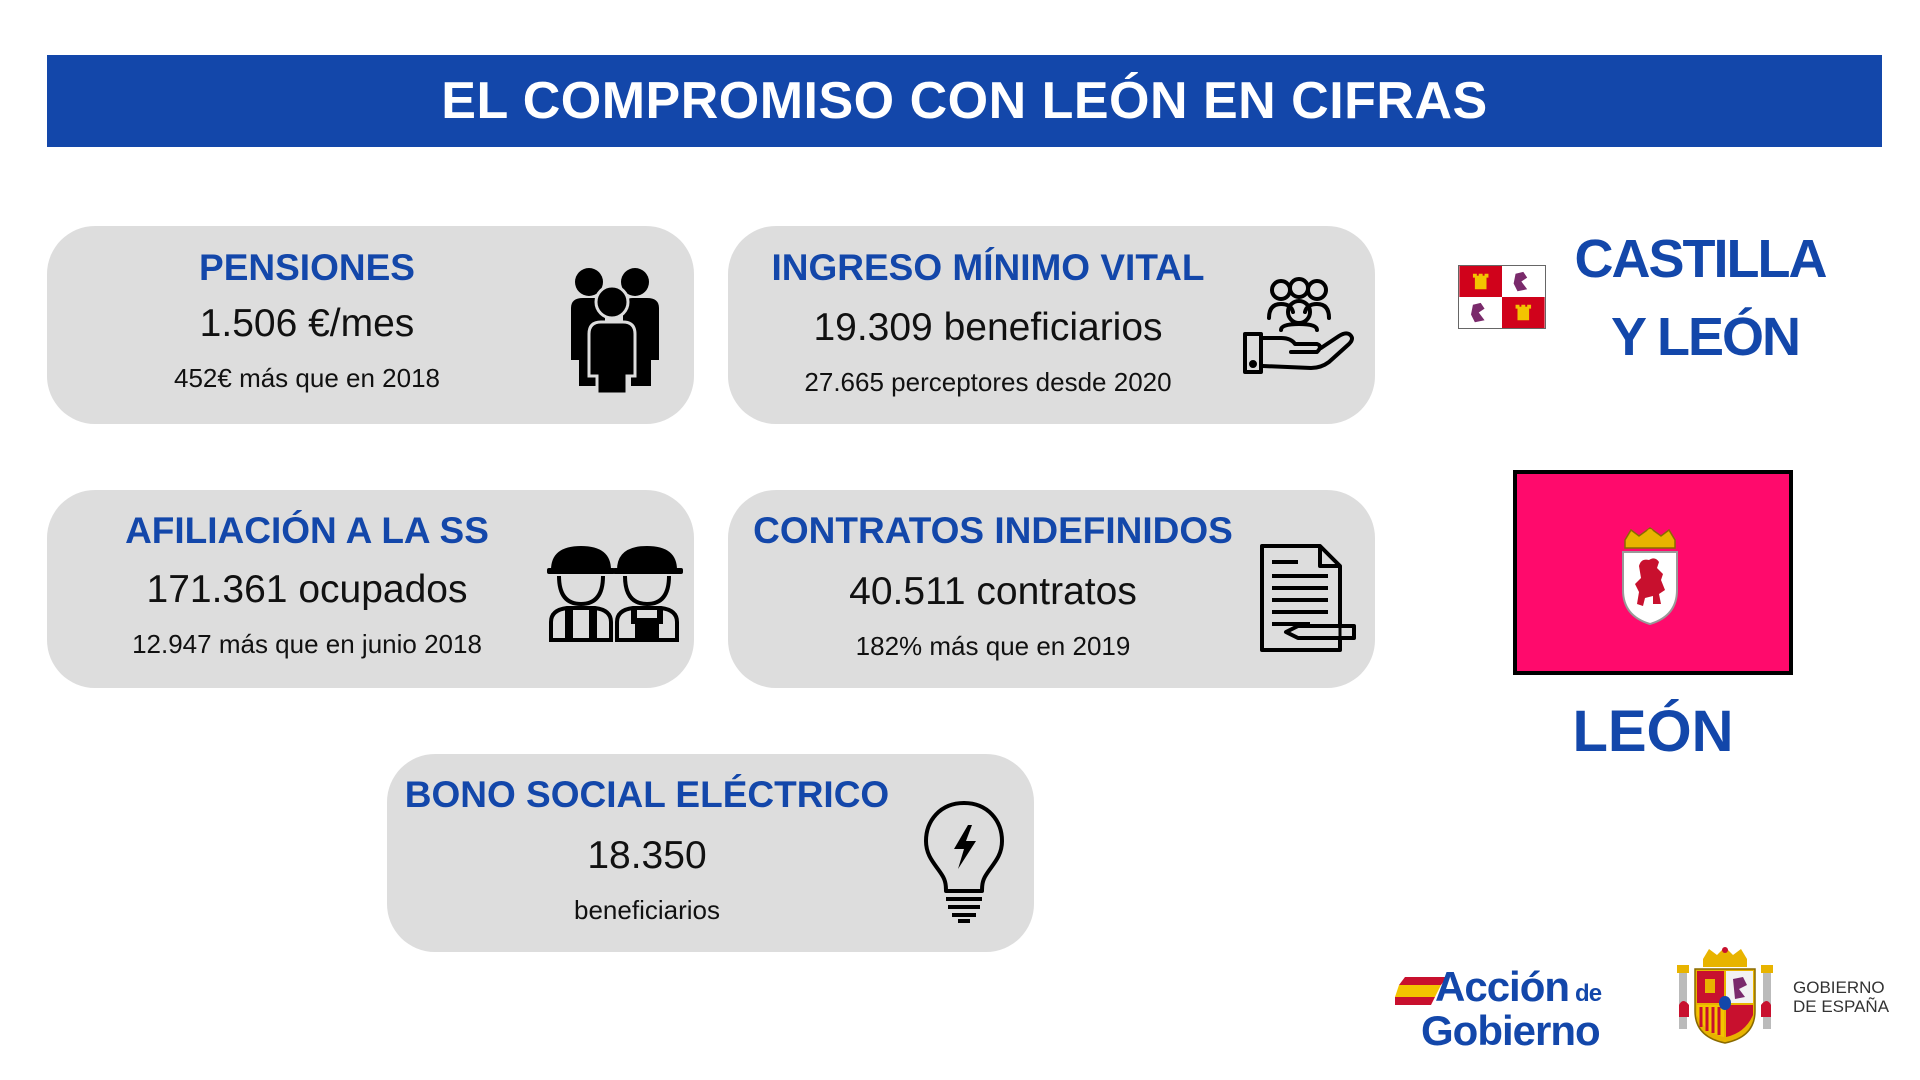 This screenshot has width=1920, height=1080. What do you see at coordinates (307, 644) in the screenshot?
I see `card-subtext: 12.947 más que en junio 2018` at bounding box center [307, 644].